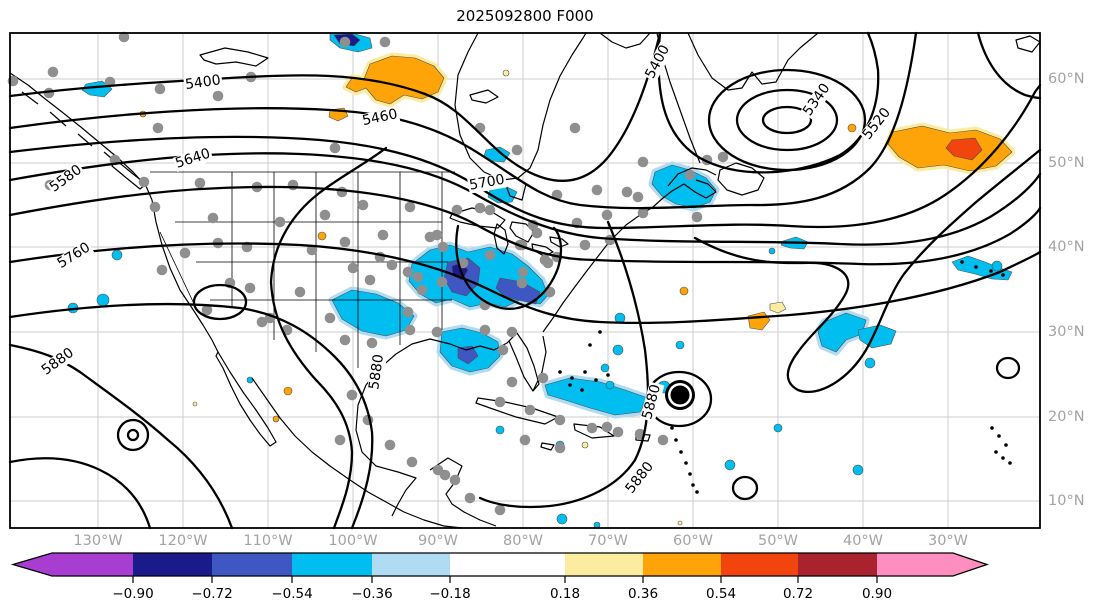 The height and width of the screenshot is (615, 1105). What do you see at coordinates (500, 564) in the screenshot?
I see `colorbar-outline` at bounding box center [500, 564].